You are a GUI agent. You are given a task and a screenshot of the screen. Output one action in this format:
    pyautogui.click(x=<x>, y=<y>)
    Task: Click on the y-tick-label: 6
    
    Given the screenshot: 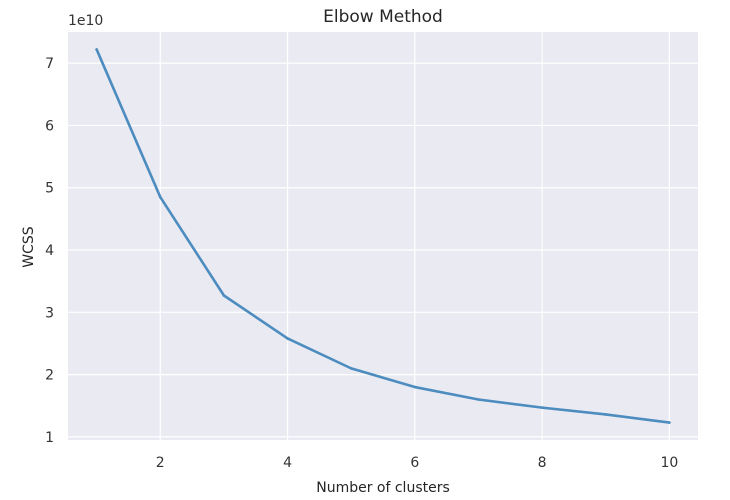 What is the action you would take?
    pyautogui.click(x=49, y=126)
    